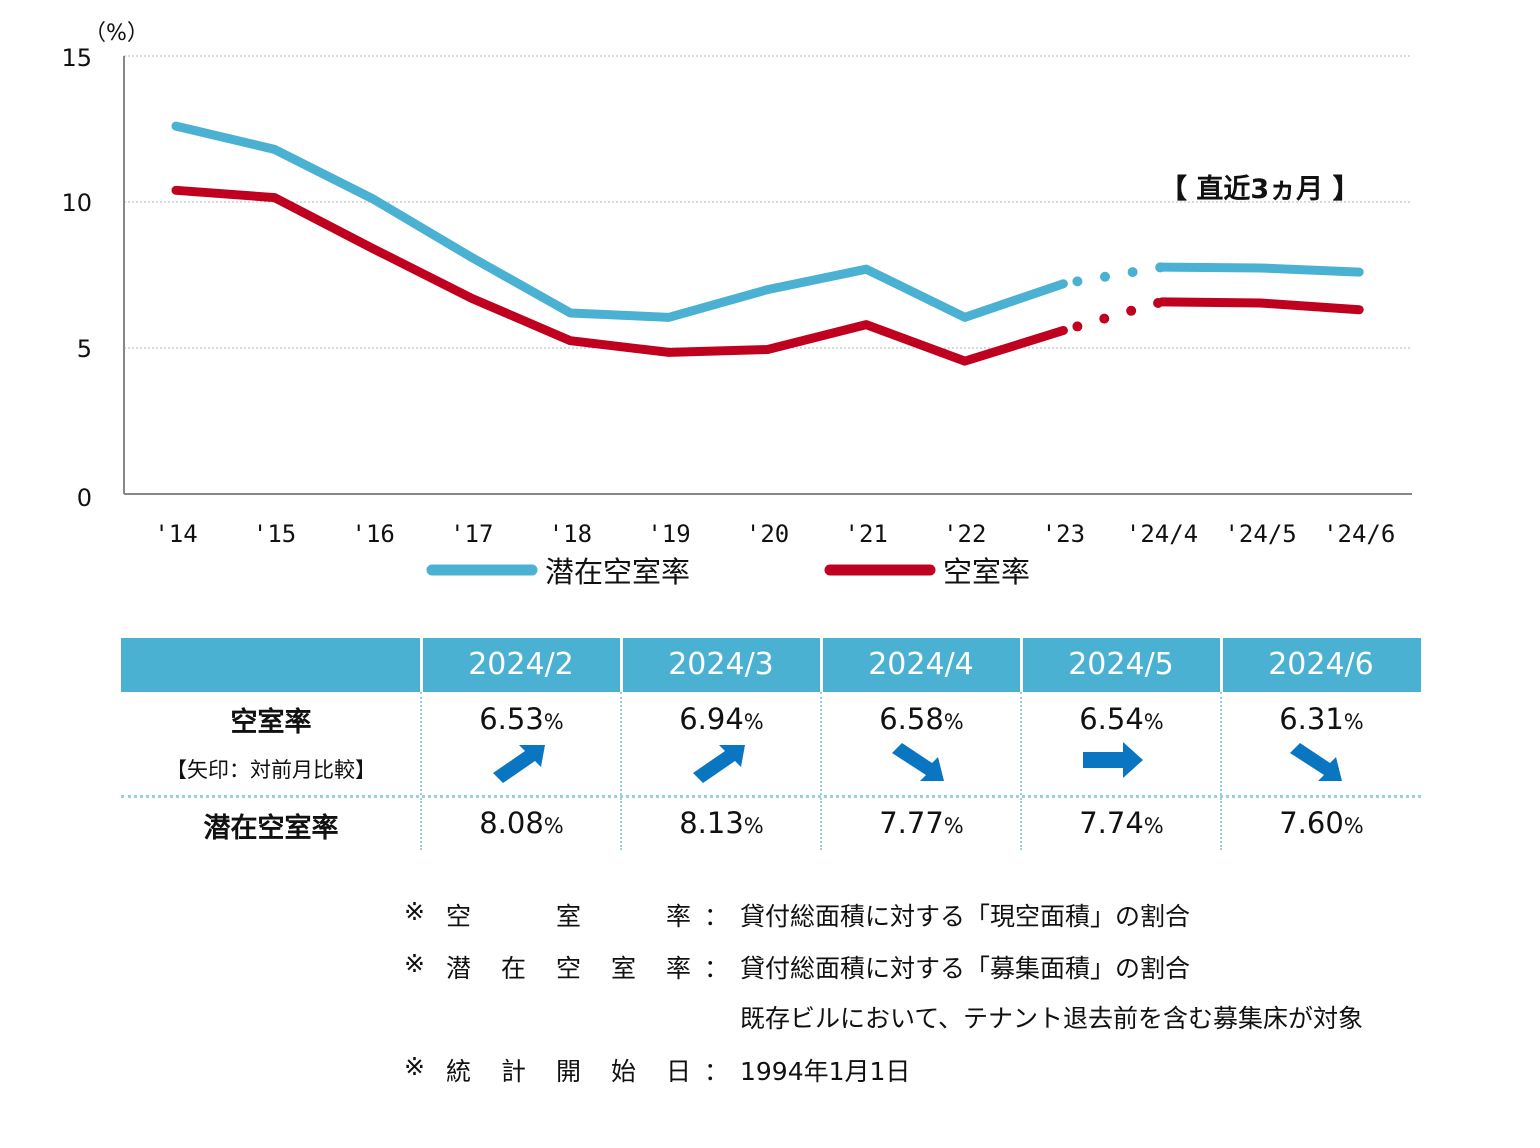  What do you see at coordinates (728, 572) in the screenshot?
I see `legend: 潜在空室率 空室率` at bounding box center [728, 572].